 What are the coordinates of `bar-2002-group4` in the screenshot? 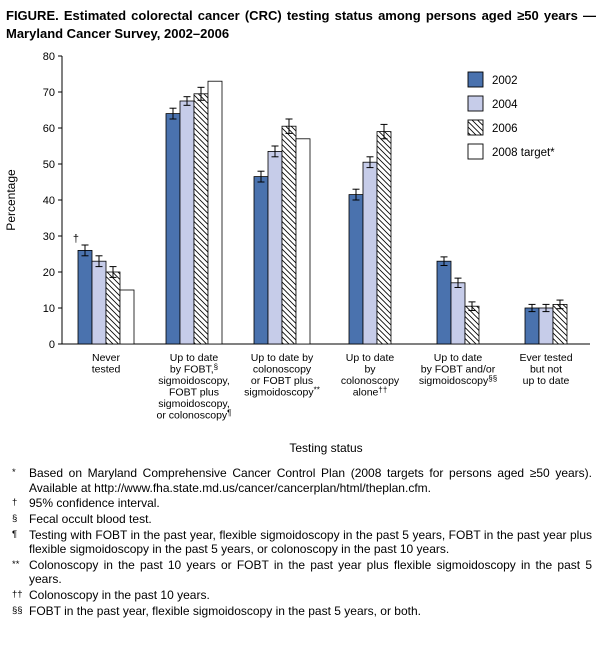 It's located at (444, 302).